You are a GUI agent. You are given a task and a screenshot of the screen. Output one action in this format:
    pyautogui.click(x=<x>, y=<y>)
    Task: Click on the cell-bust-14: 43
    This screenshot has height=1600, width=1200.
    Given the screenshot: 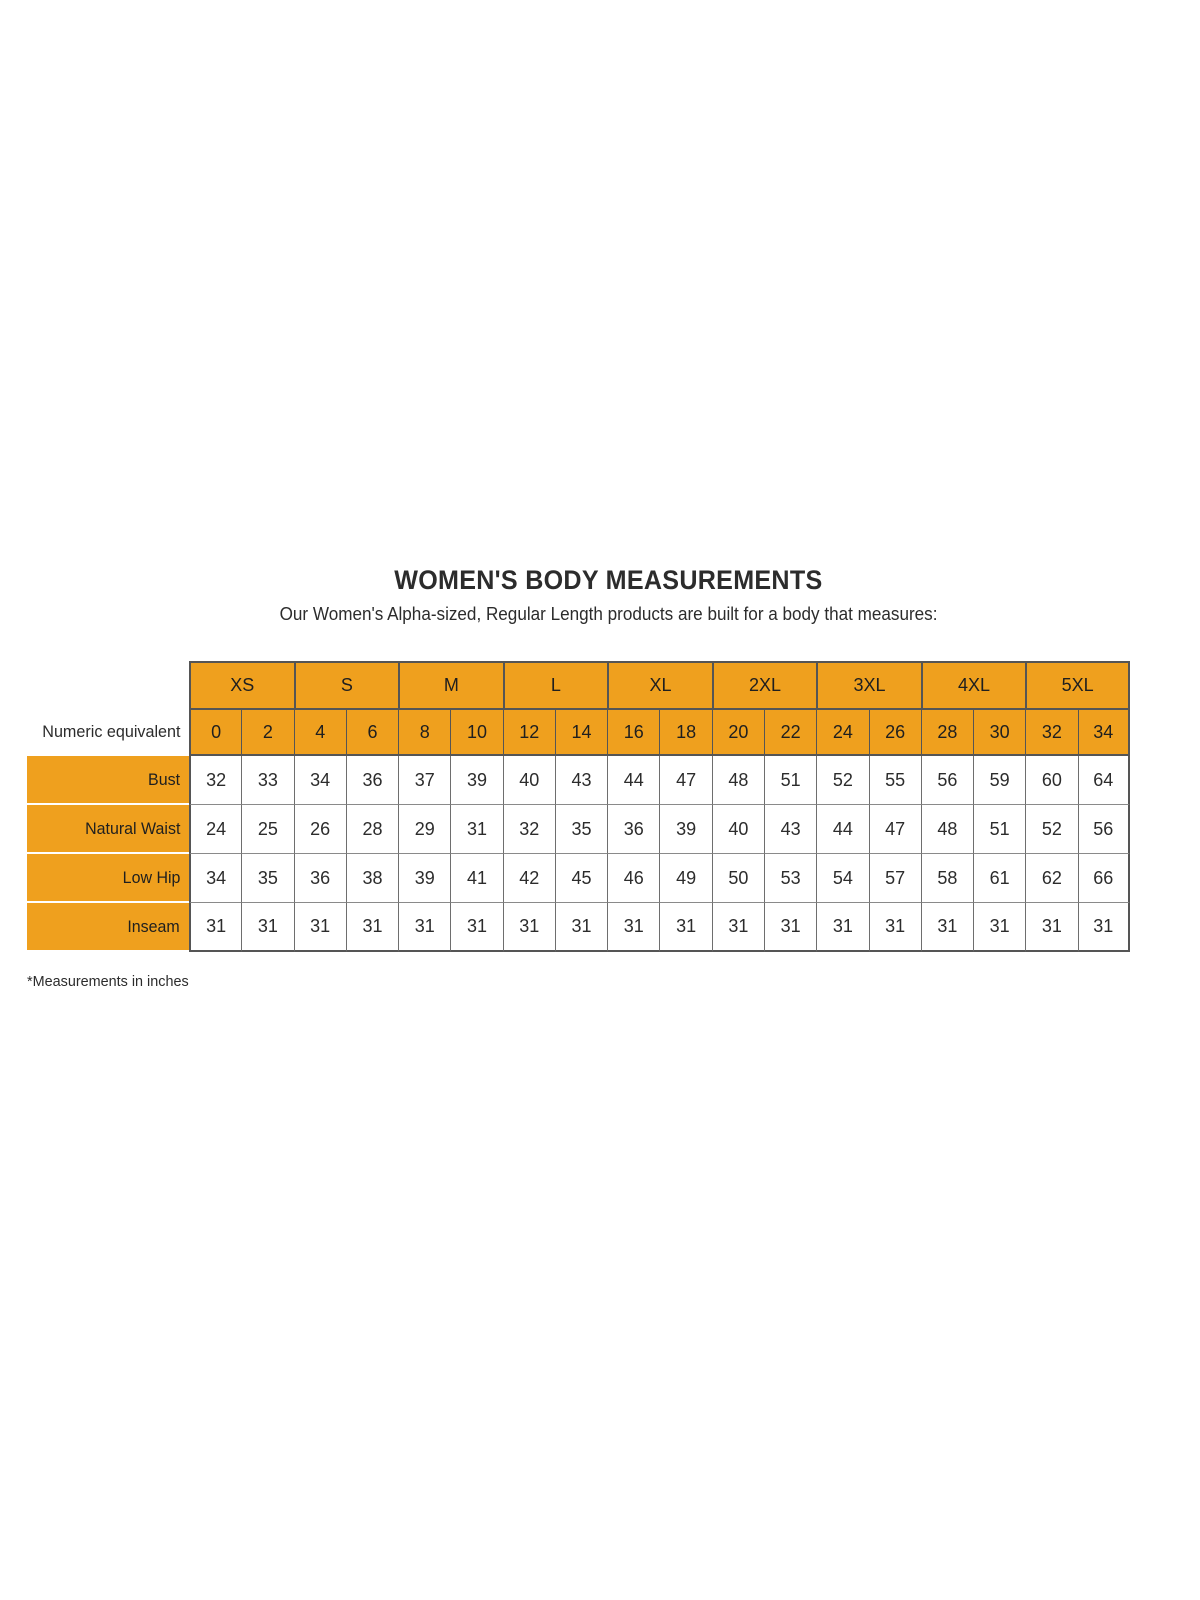 What is the action you would take?
    pyautogui.click(x=581, y=780)
    